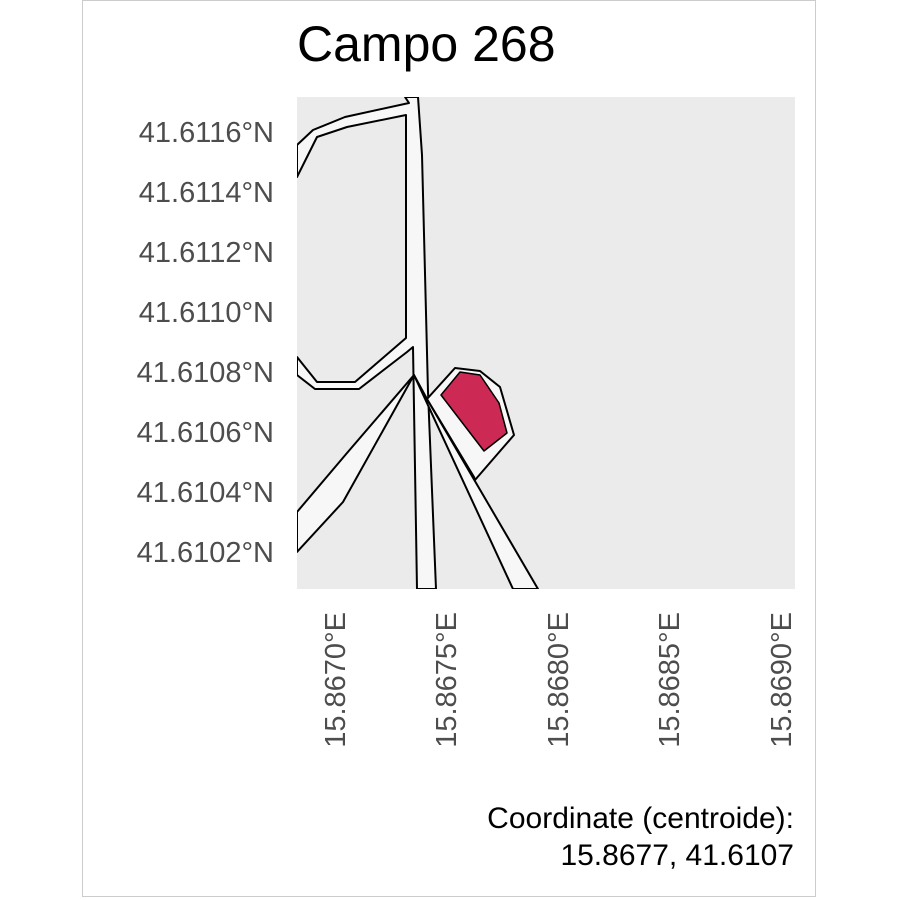 The width and height of the screenshot is (900, 900). I want to click on x-tick-label: 15.8680°E, so click(559, 680).